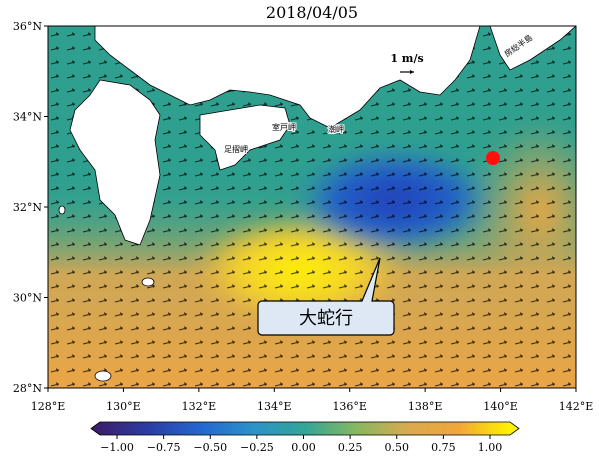  Describe the element at coordinates (326, 318) in the screenshot. I see `callout-text: 大蛇行` at that location.